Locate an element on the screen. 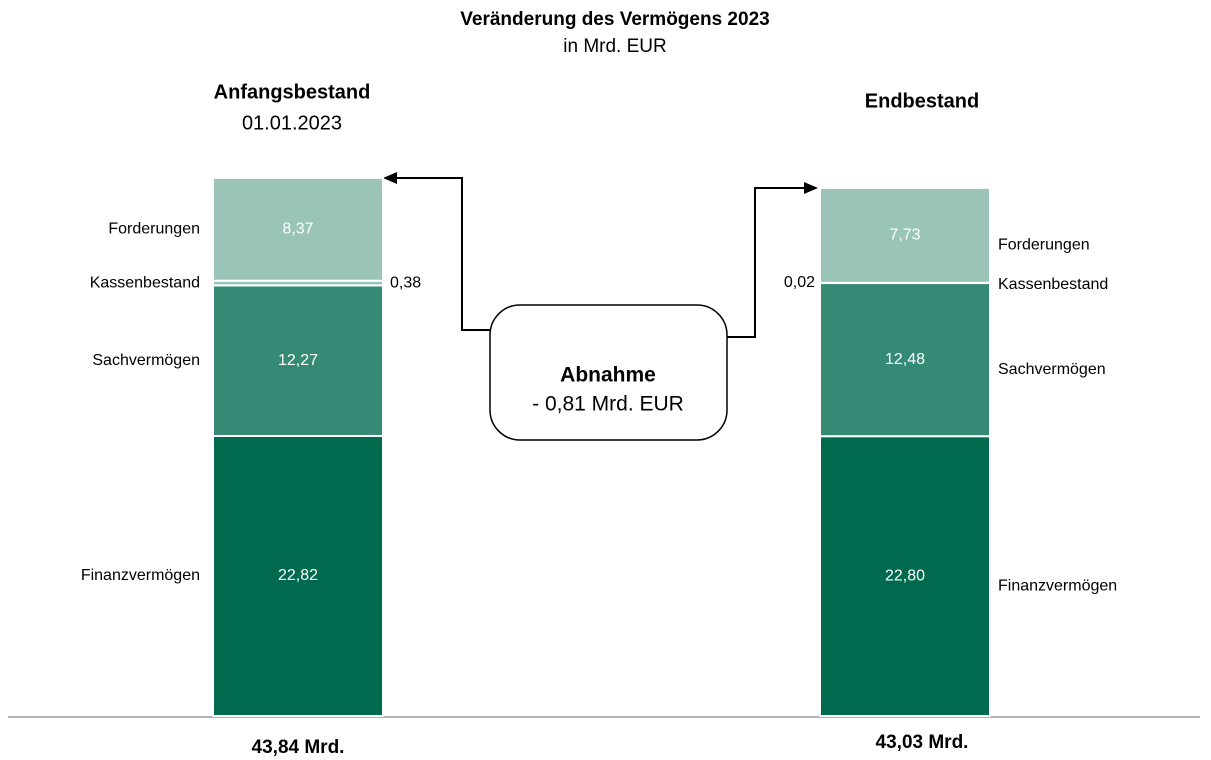  value-label: 12,27 is located at coordinates (298, 360).